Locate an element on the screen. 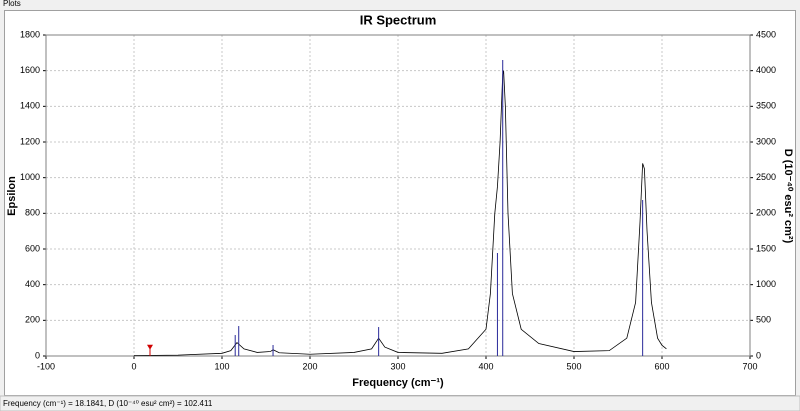 Image resolution: width=800 pixels, height=411 pixels. x-tick-label: 0 is located at coordinates (133, 366).